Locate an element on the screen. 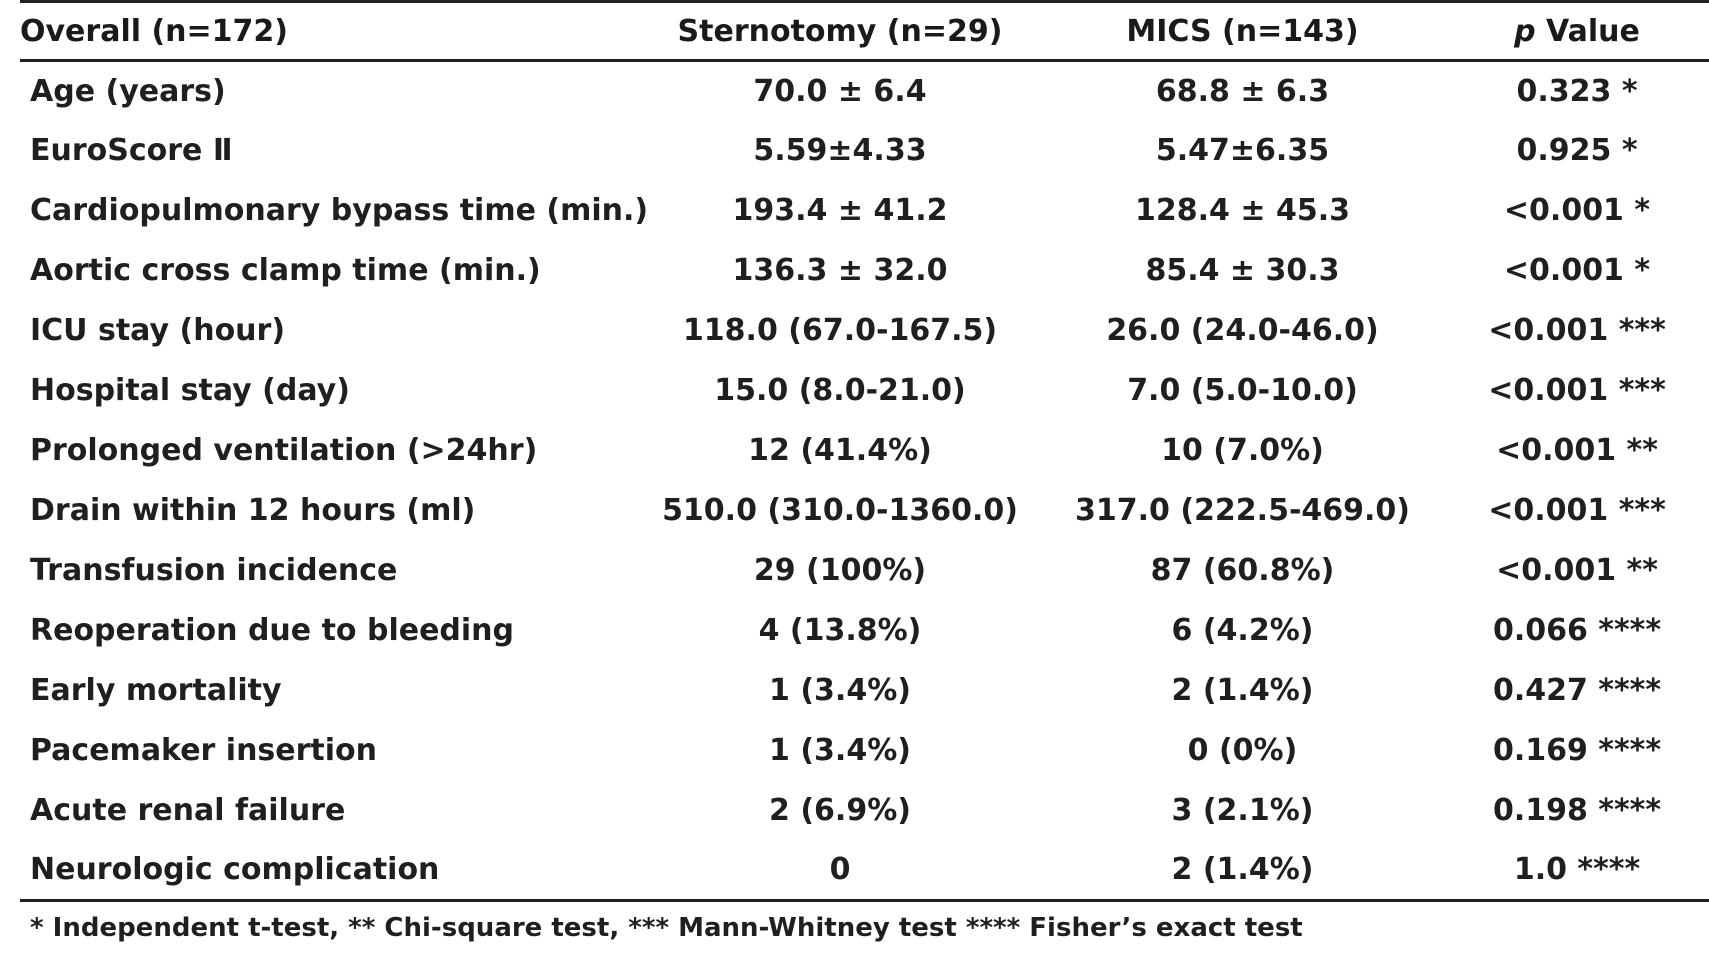 The height and width of the screenshot is (967, 1709). cell-sternotomy: 29 (100%) is located at coordinates (840, 570).